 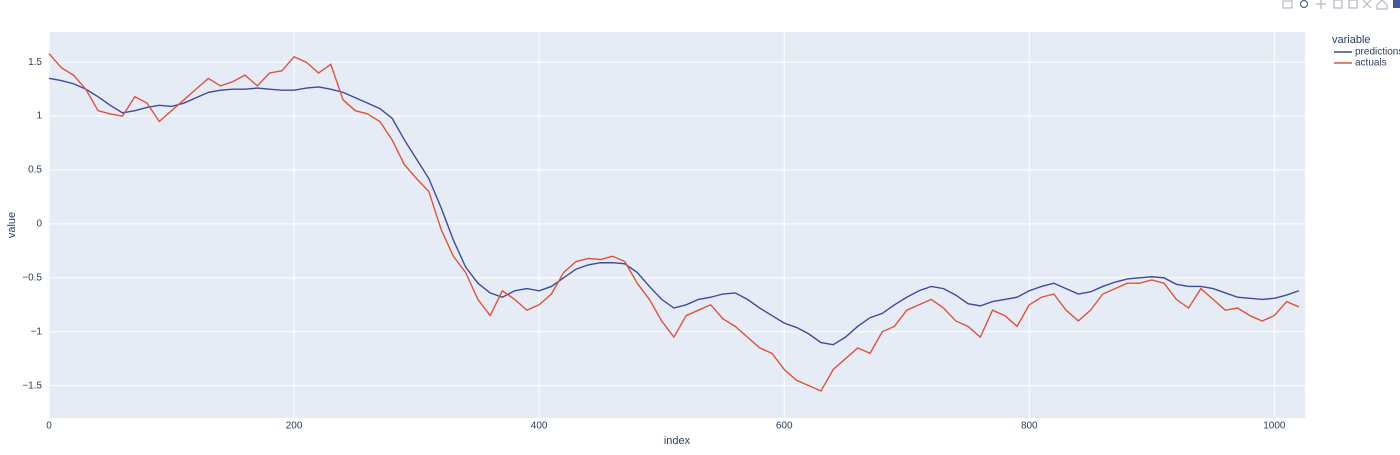 What do you see at coordinates (294, 426) in the screenshot?
I see `x-tick-label: 200` at bounding box center [294, 426].